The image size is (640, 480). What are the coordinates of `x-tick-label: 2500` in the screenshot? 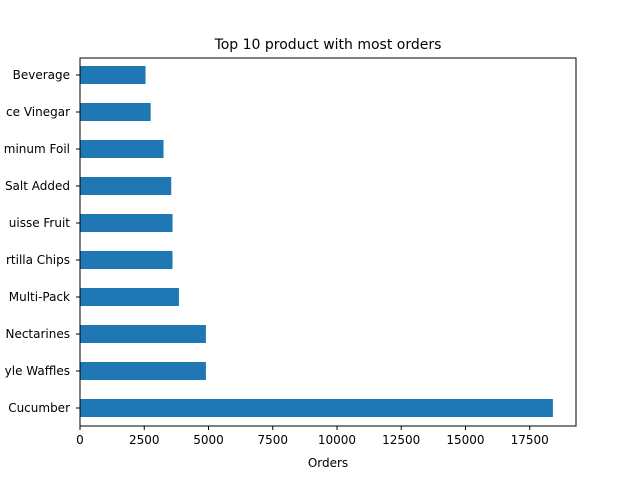 It's located at (144, 440).